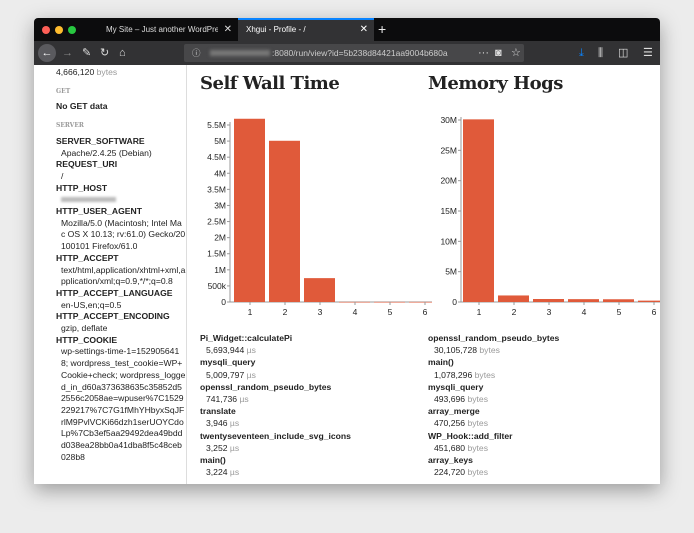 This screenshot has height=533, width=694. What do you see at coordinates (623, 53) in the screenshot?
I see `sidebar-icon: ◫` at bounding box center [623, 53].